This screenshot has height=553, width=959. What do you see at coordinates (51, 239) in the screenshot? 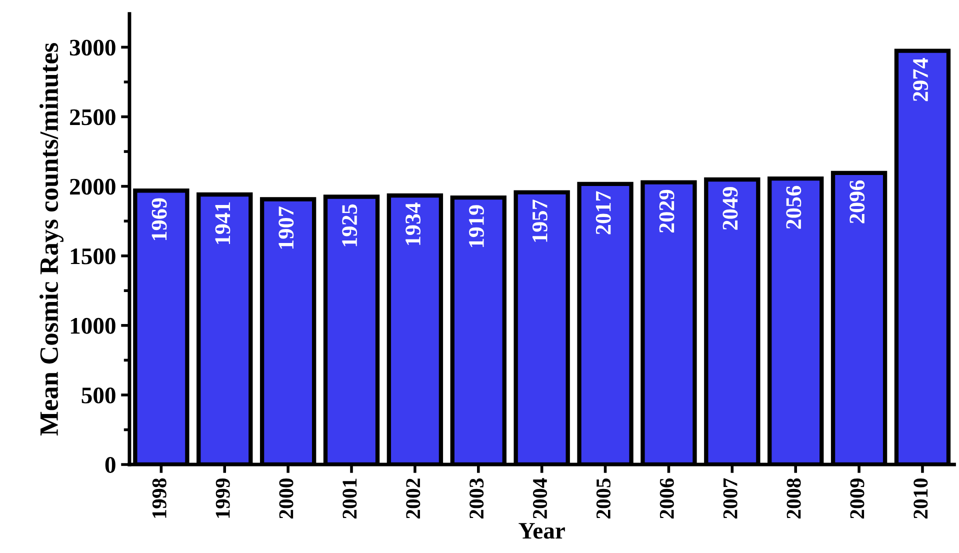
I see `y-axis-title: Mean Cosmic Rays counts/minutes` at bounding box center [51, 239].